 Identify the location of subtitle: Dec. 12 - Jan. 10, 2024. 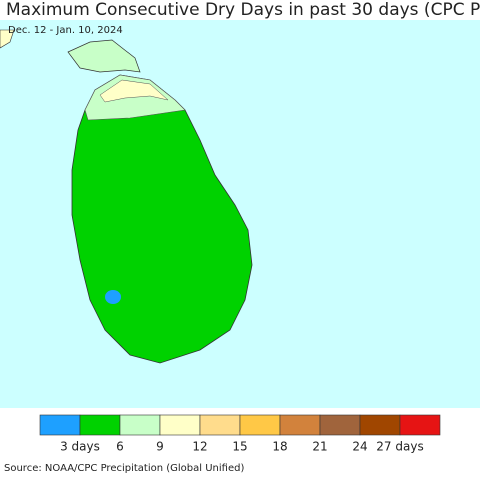
(65, 30).